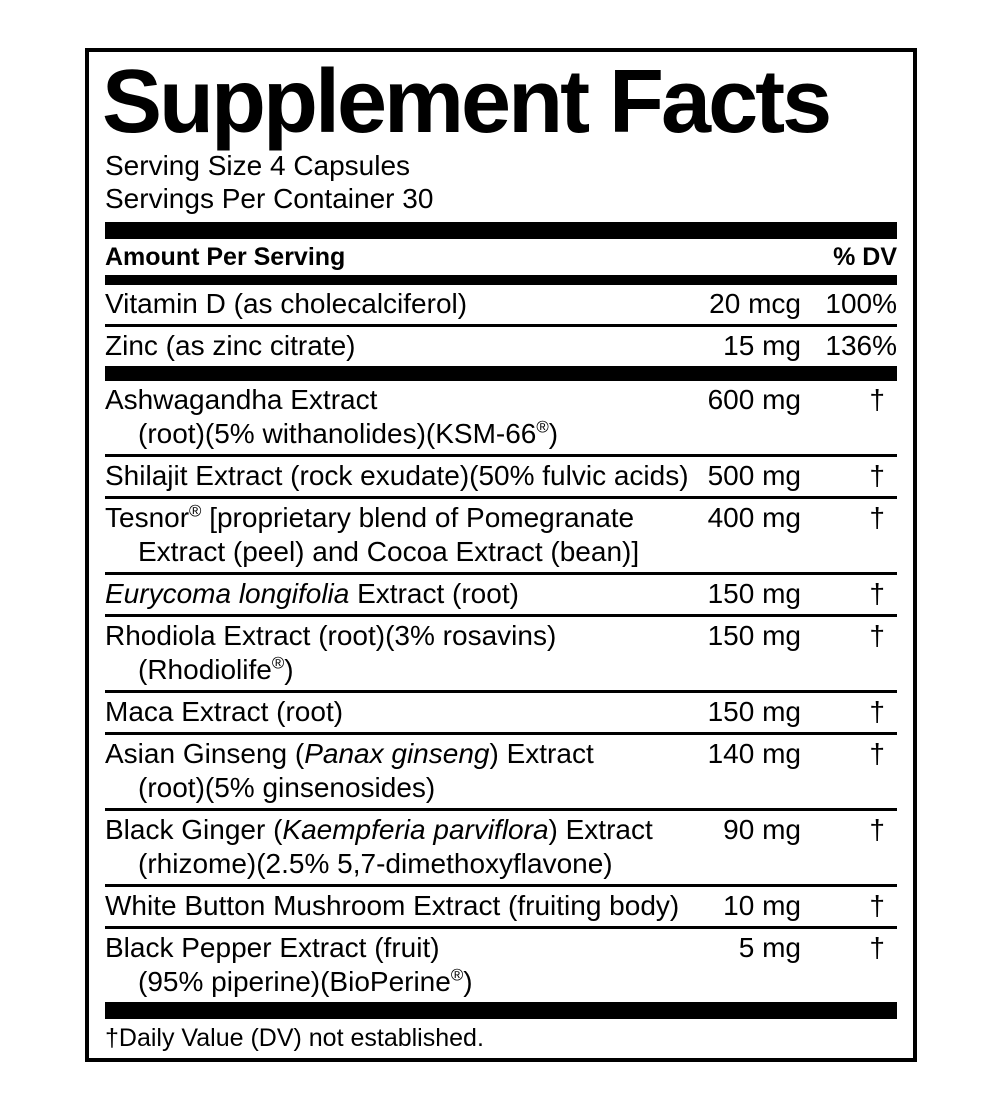 This screenshot has width=1000, height=1110. I want to click on ingredient-row: Vitamin D (as cholecalciferol) 20 mcg 100%, so click(501, 304).